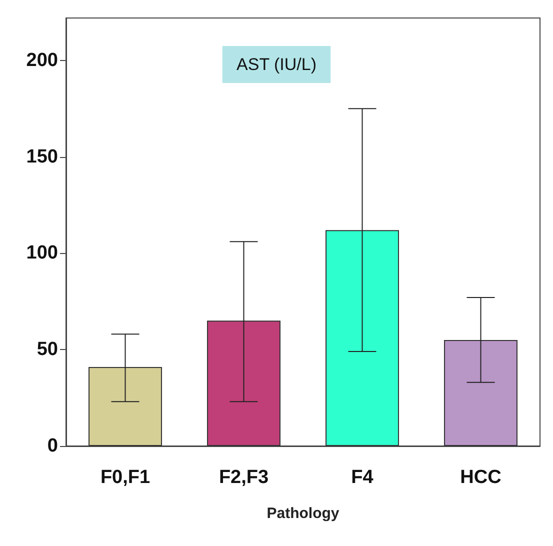 This screenshot has width=553, height=546. What do you see at coordinates (243, 477) in the screenshot?
I see `x-tick-label: F2,F3` at bounding box center [243, 477].